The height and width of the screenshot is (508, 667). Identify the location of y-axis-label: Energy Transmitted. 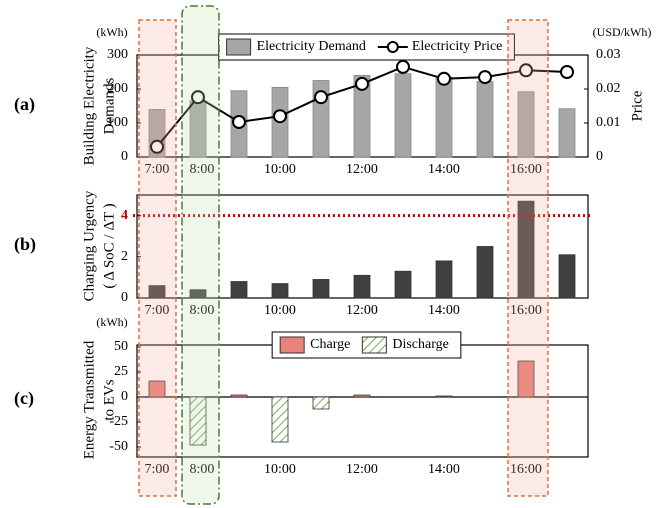
(89, 399).